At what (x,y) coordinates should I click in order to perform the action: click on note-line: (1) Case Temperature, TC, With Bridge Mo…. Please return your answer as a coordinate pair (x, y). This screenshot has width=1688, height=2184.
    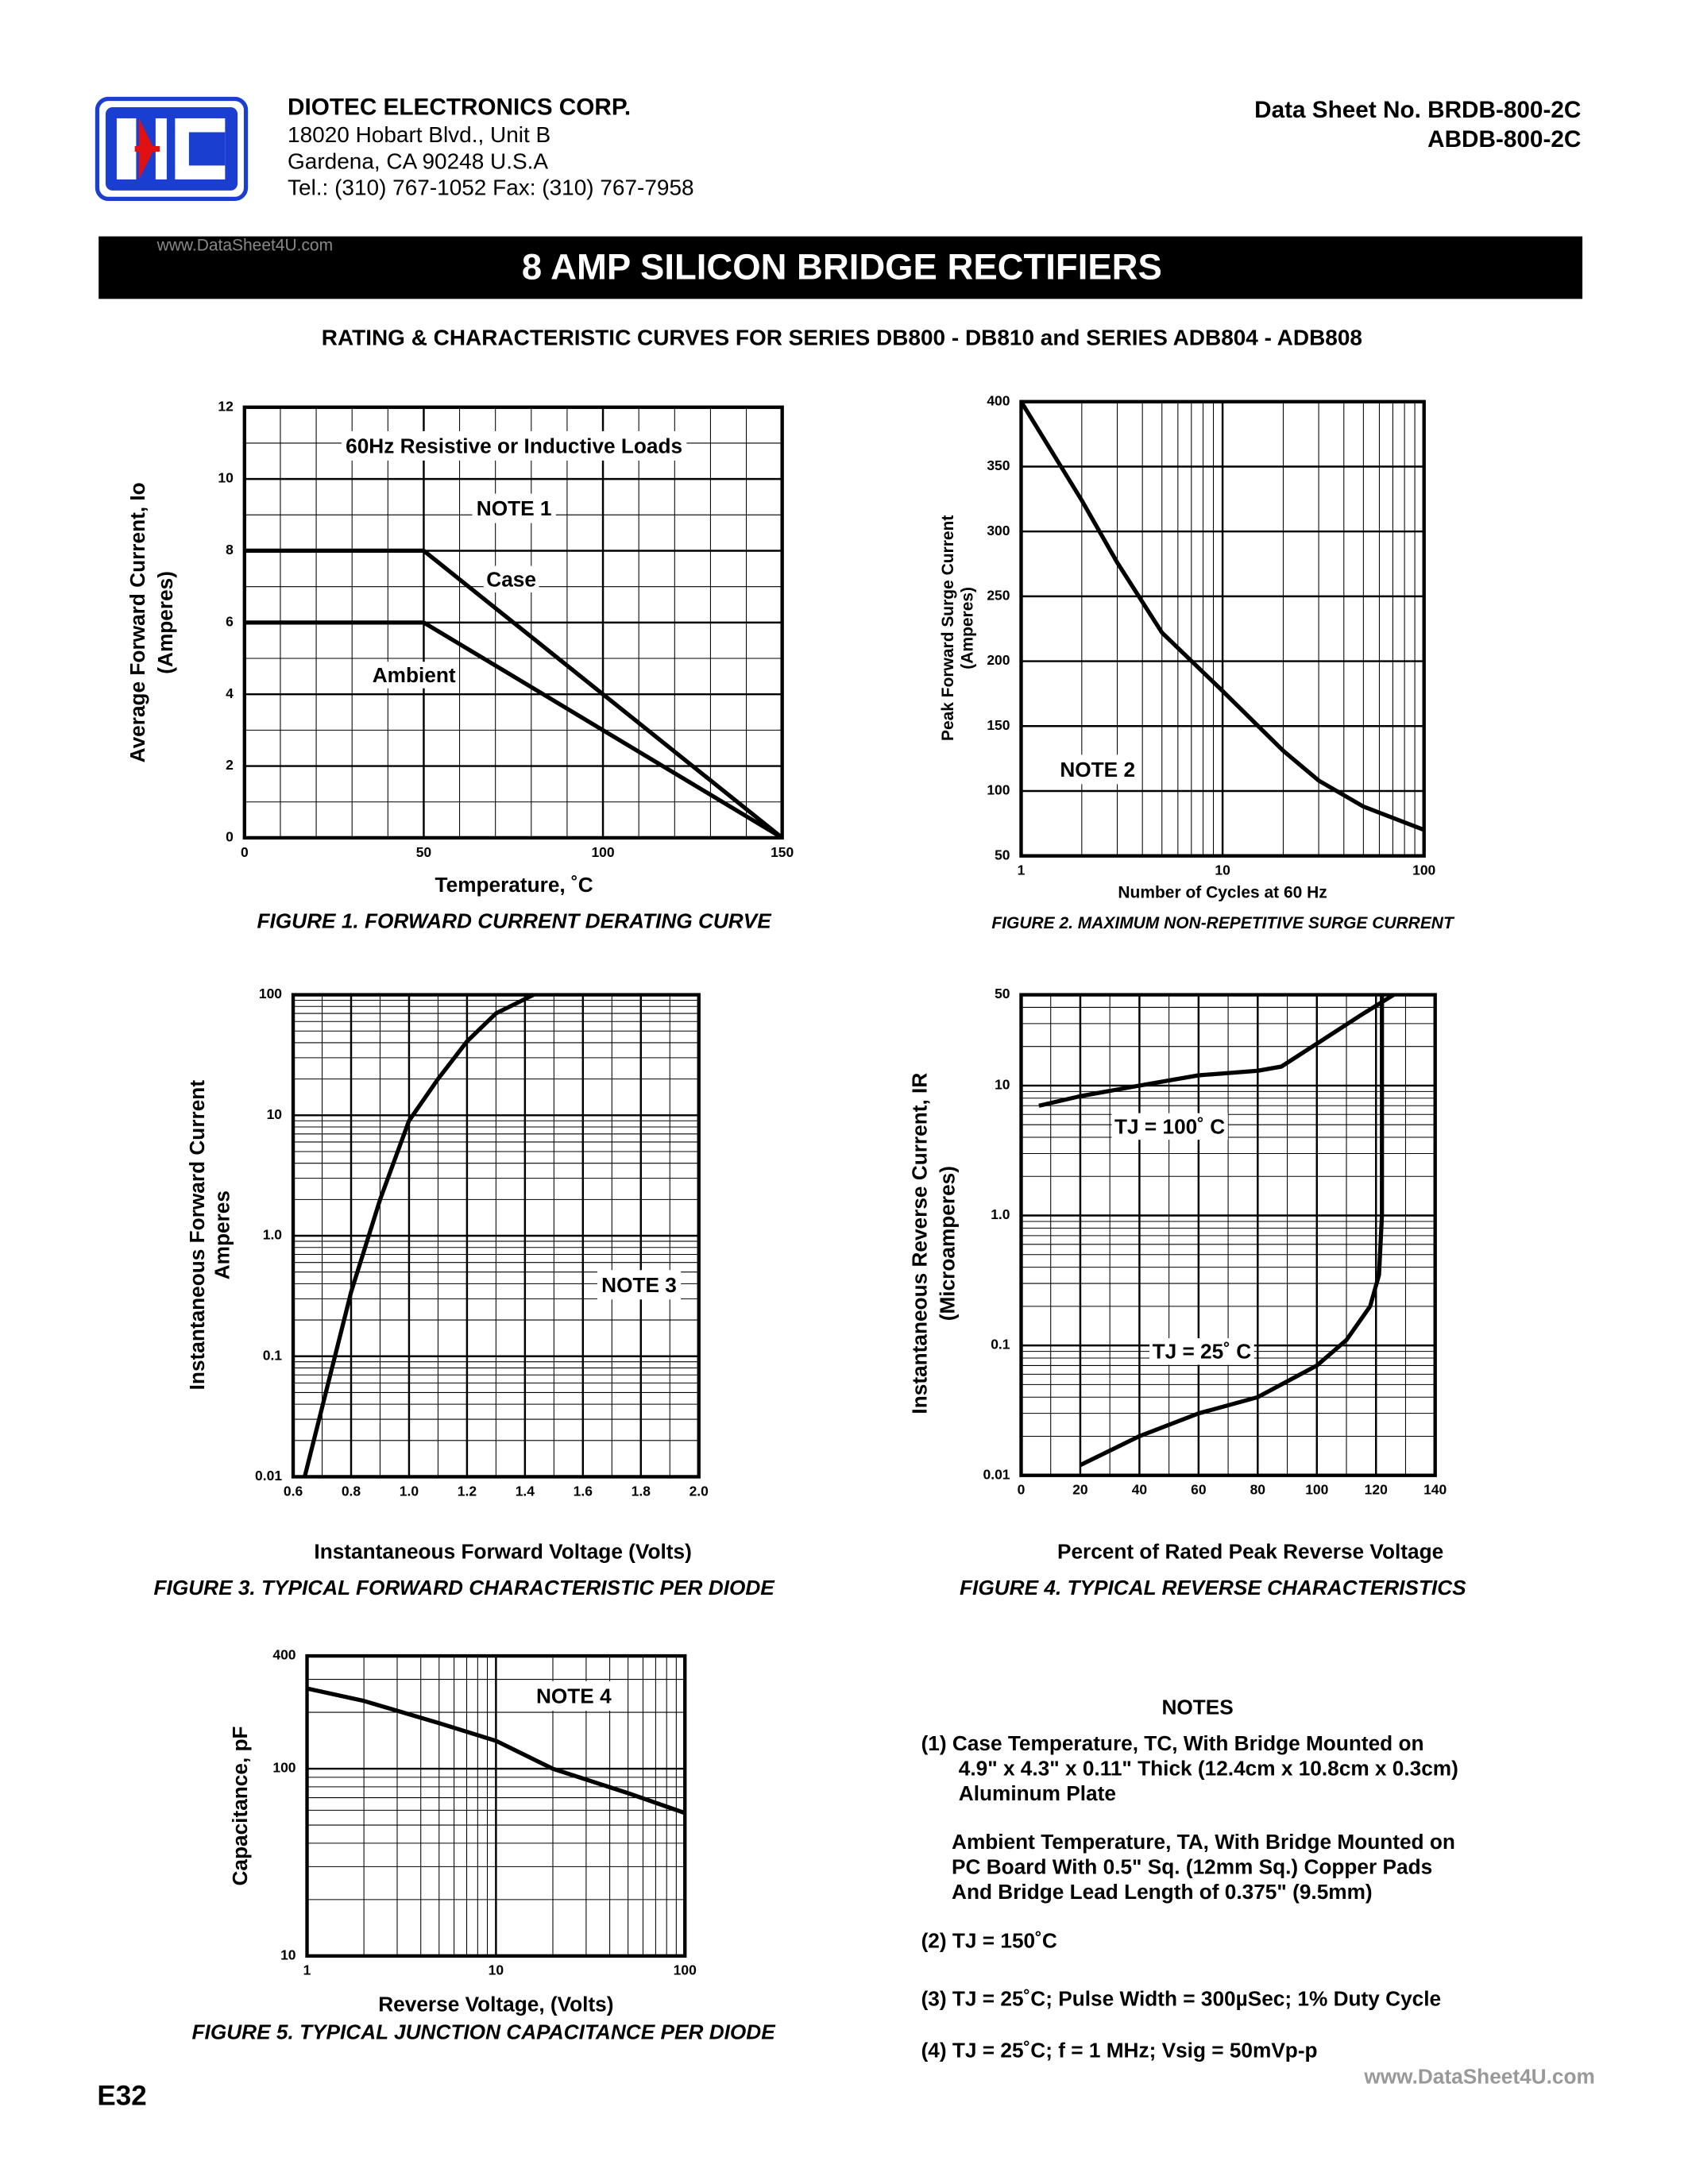
    Looking at the image, I should click on (1172, 1743).